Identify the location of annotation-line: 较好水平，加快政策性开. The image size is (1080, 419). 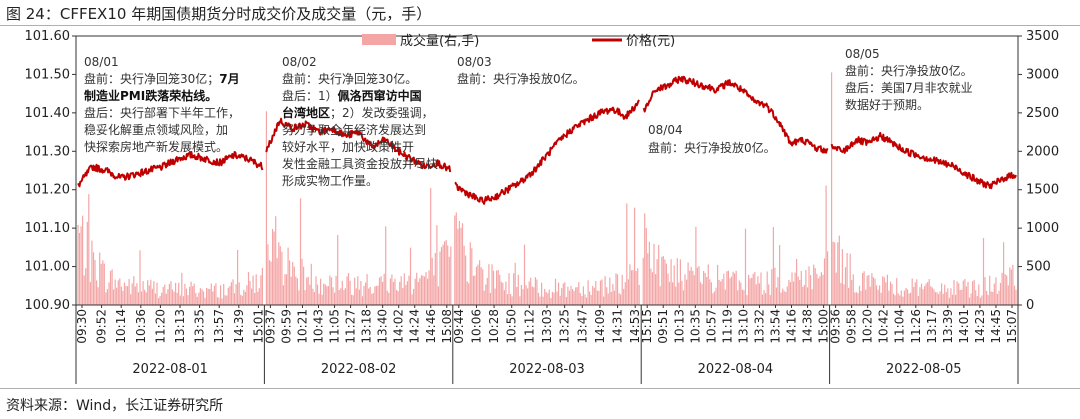
(348, 146).